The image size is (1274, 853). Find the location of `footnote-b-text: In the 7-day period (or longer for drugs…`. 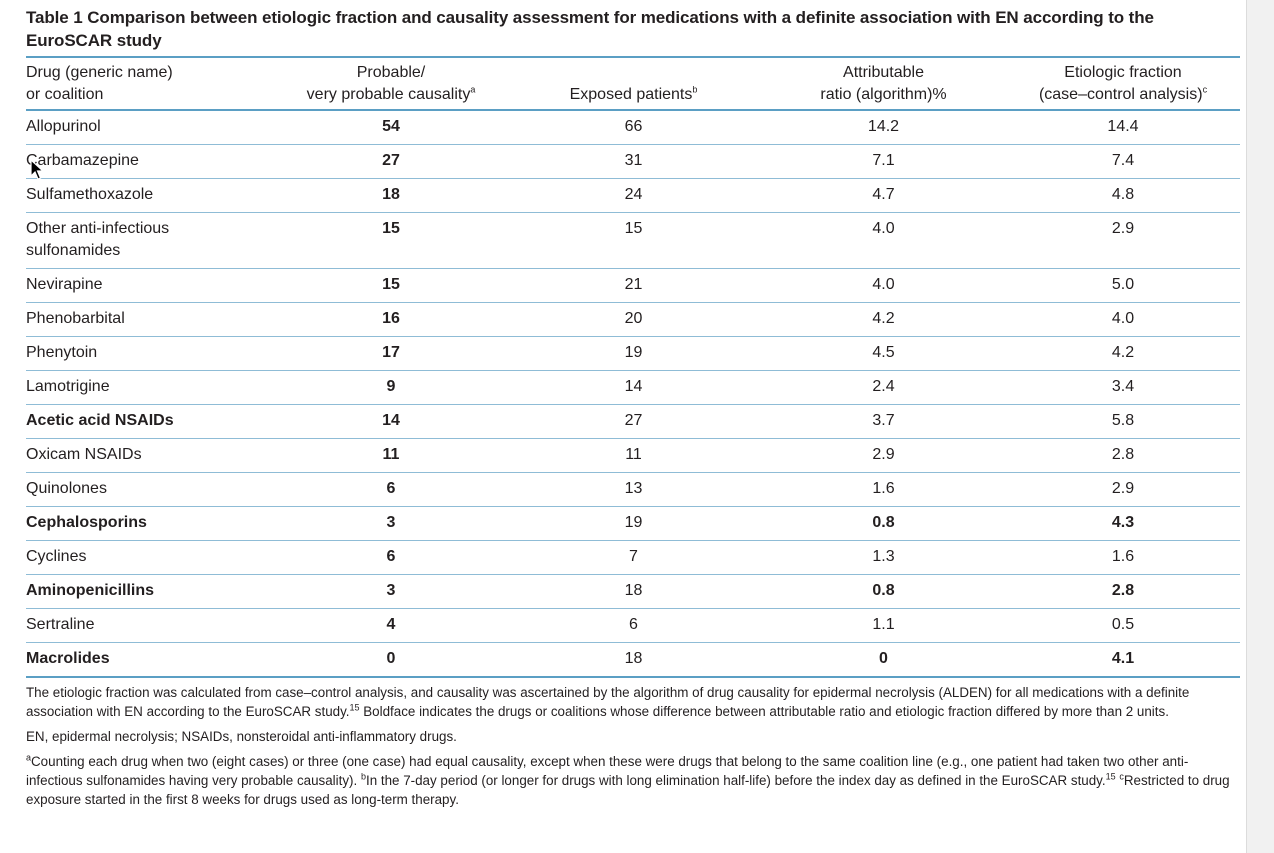

footnote-b-text: In the 7-day period (or longer for drugs… is located at coordinates (735, 780).